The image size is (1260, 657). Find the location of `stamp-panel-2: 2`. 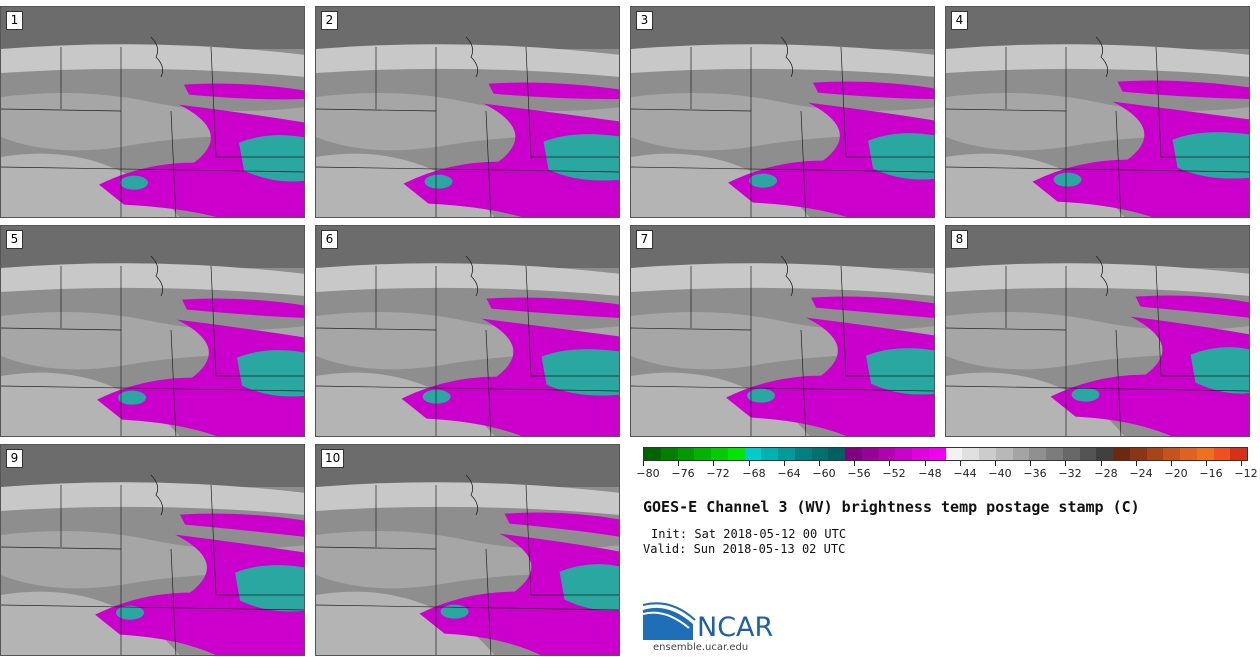

stamp-panel-2: 2 is located at coordinates (467, 112).